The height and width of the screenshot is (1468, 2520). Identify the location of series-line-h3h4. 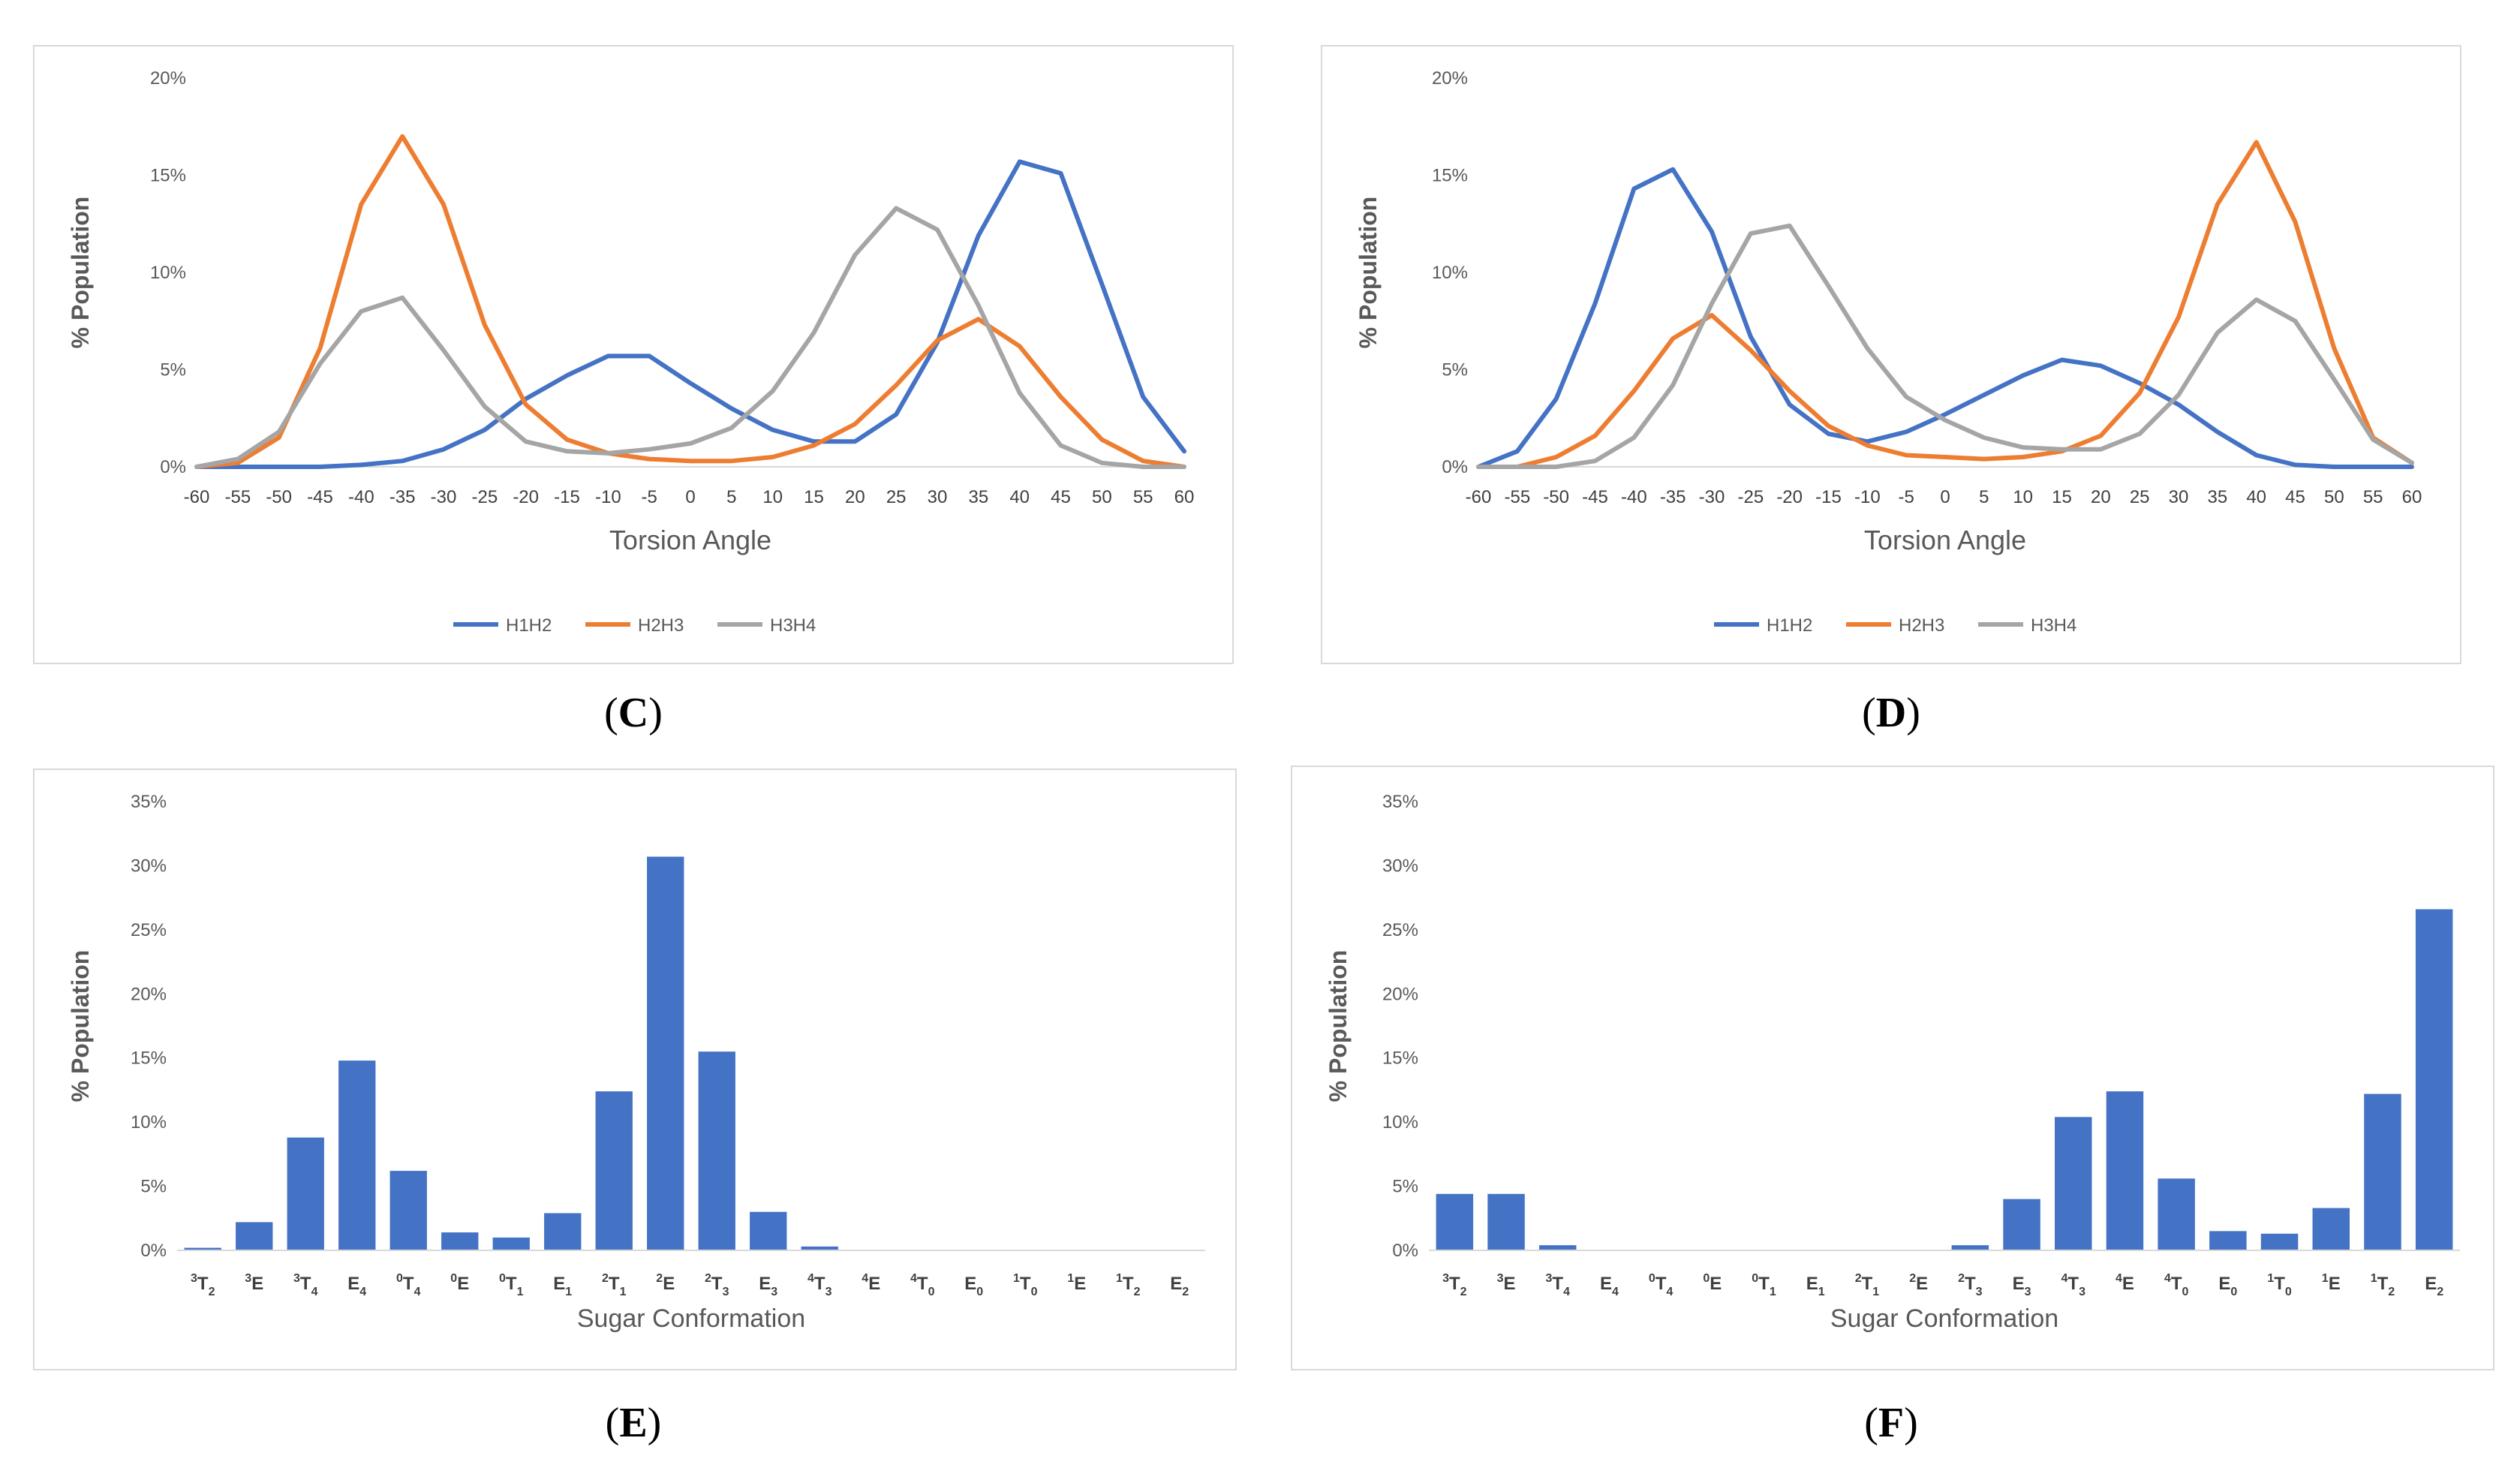
(1945, 346).